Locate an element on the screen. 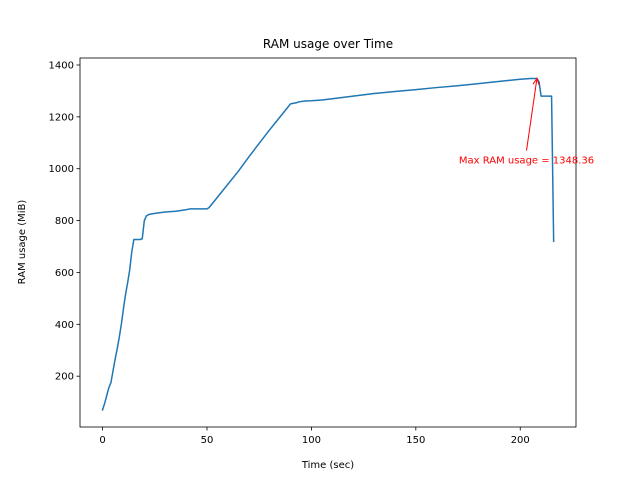  x-tick-label: 100 is located at coordinates (311, 440).